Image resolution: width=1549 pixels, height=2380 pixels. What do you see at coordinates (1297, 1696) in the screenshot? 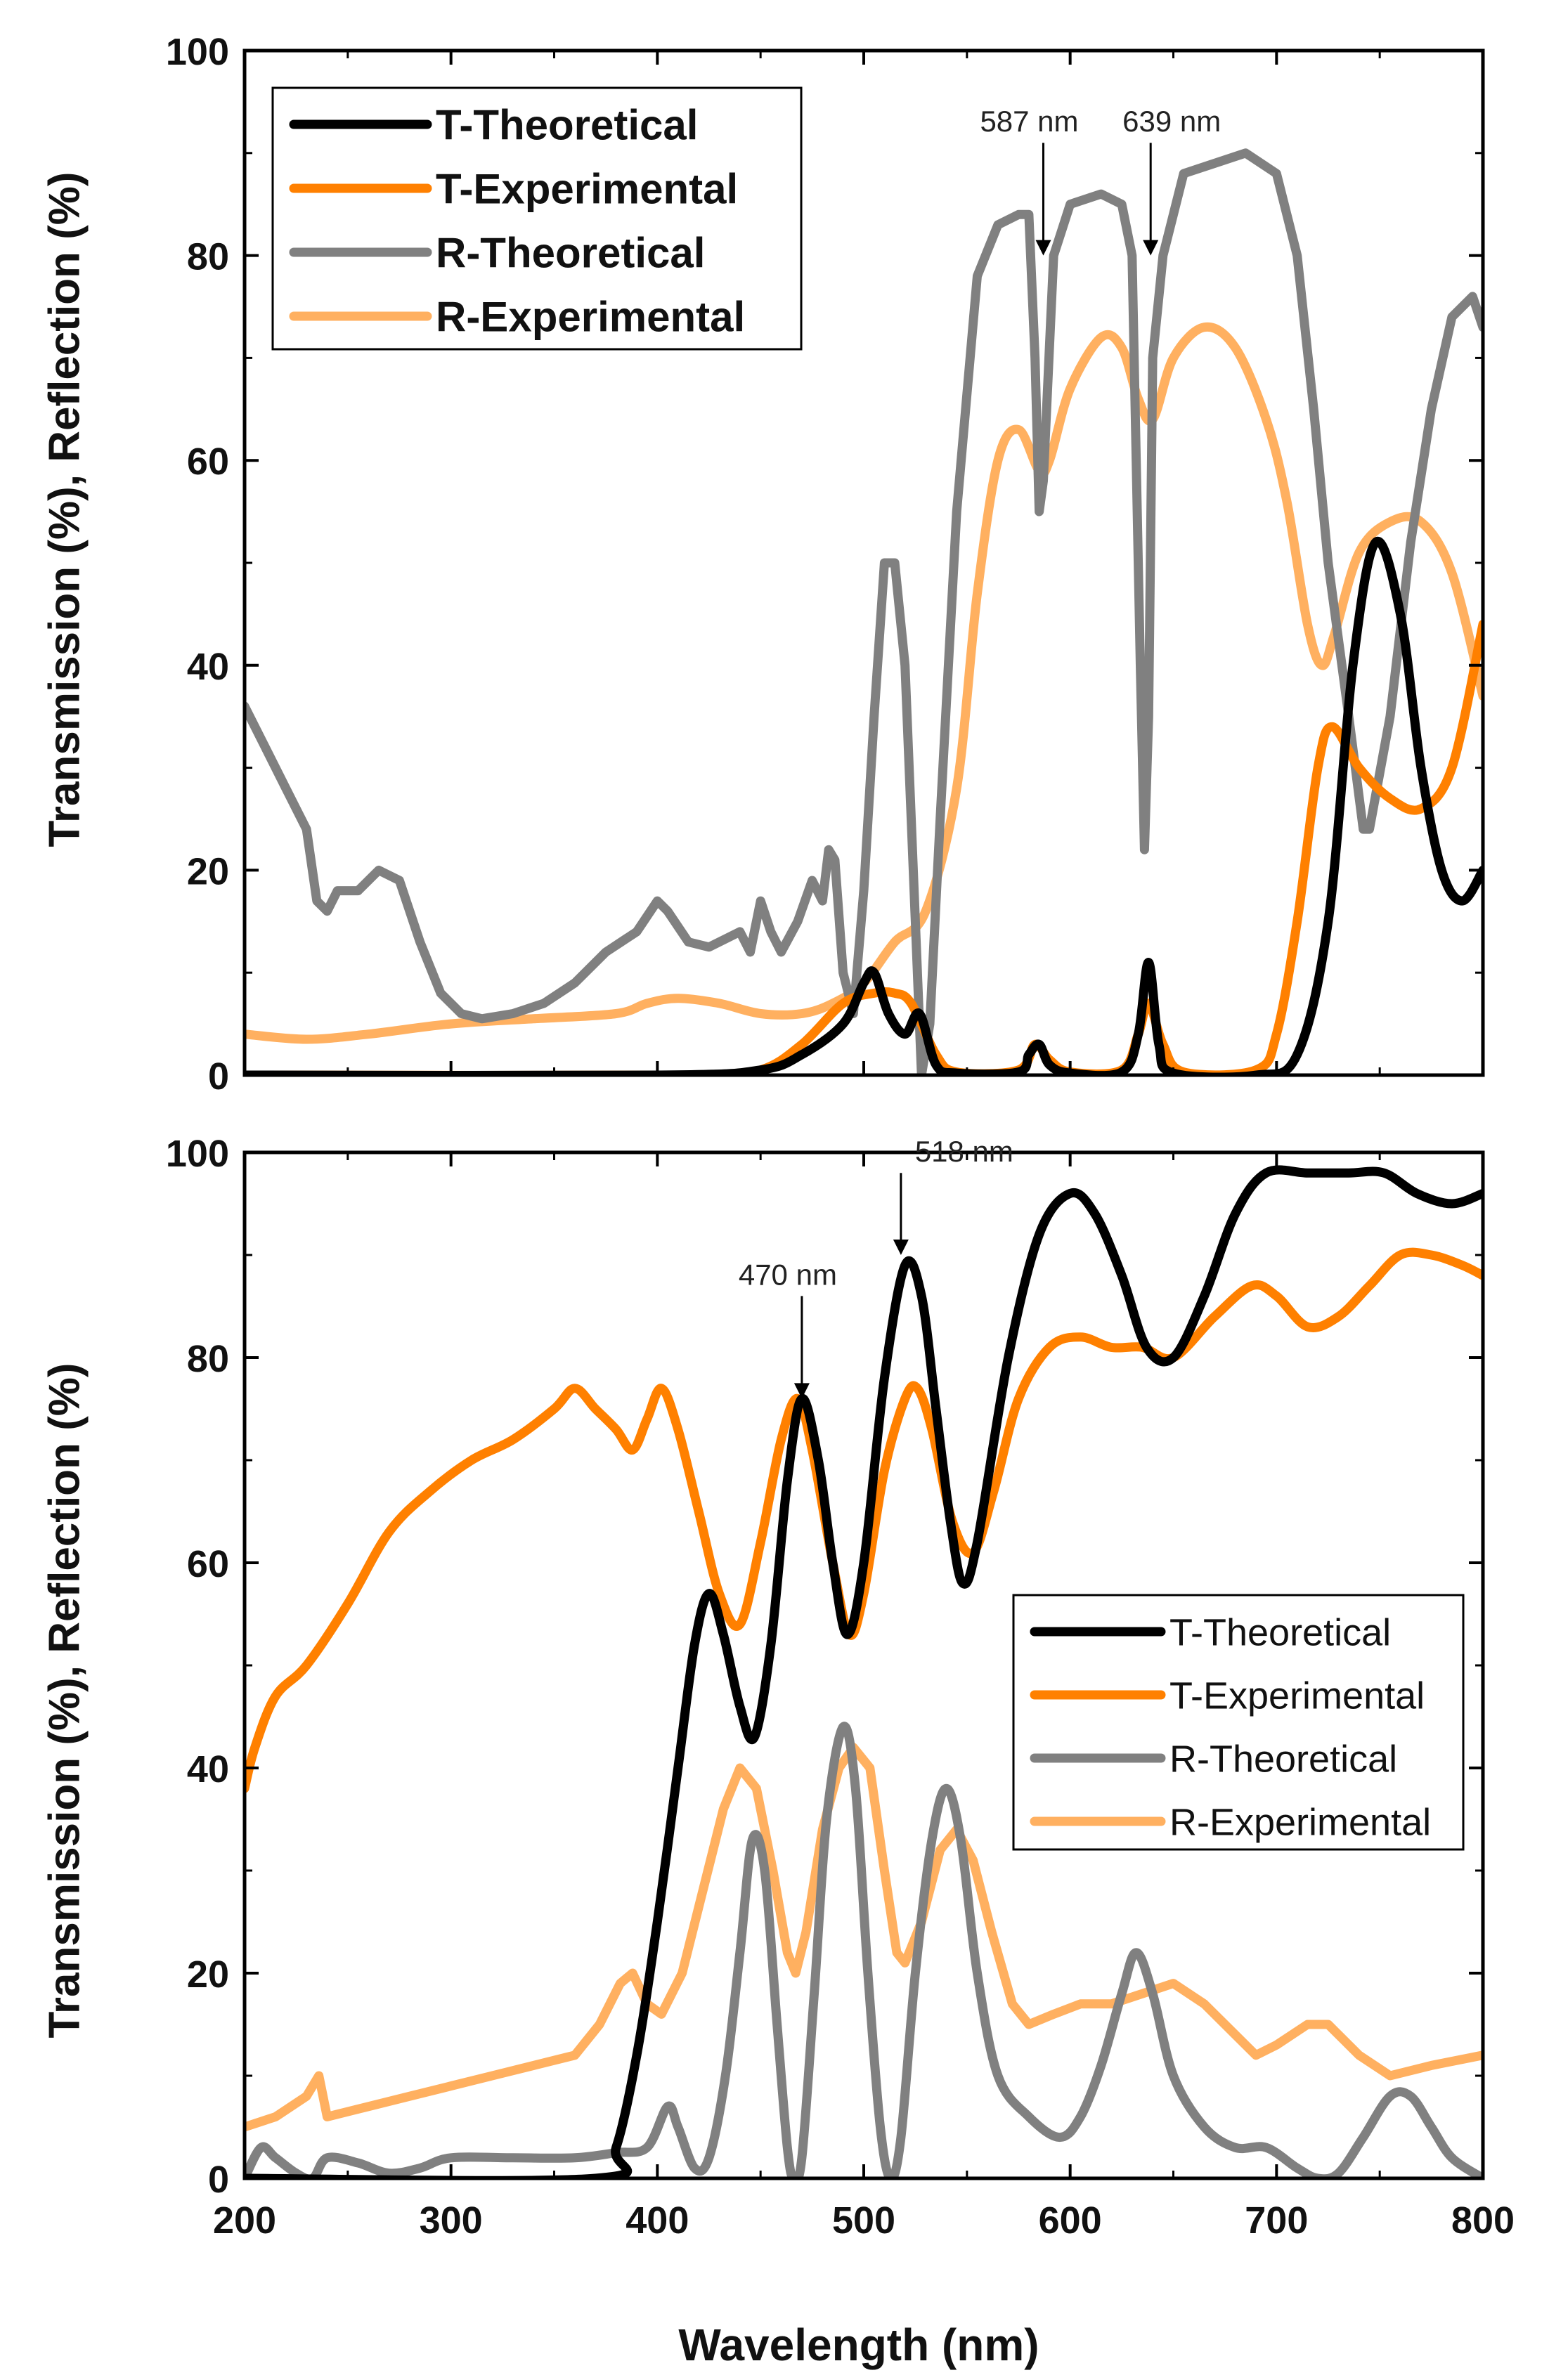
I see `bottom-legend-label-t-experimental: T-Experimental` at bounding box center [1297, 1696].